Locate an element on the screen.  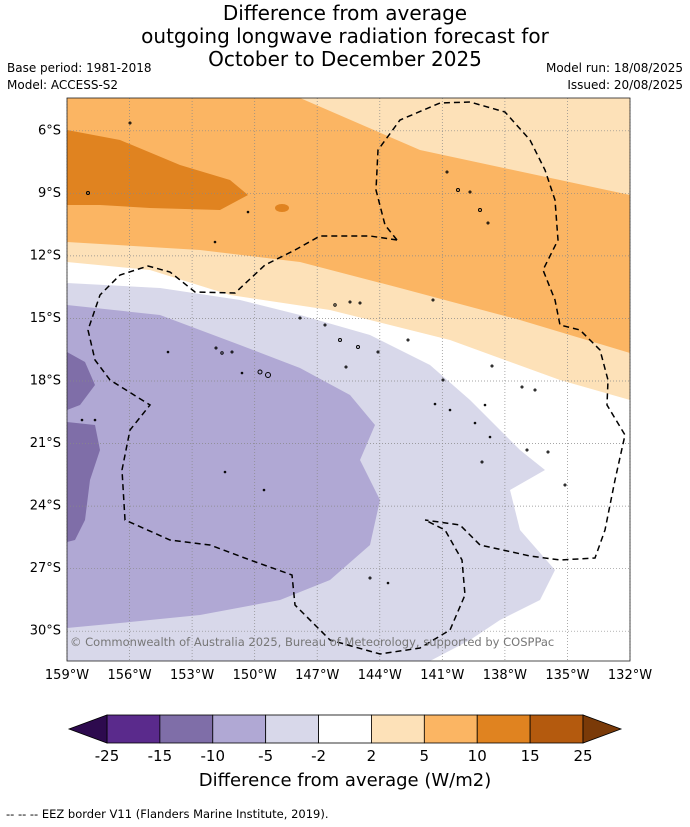
x-tick-label: 138°W is located at coordinates (505, 675).